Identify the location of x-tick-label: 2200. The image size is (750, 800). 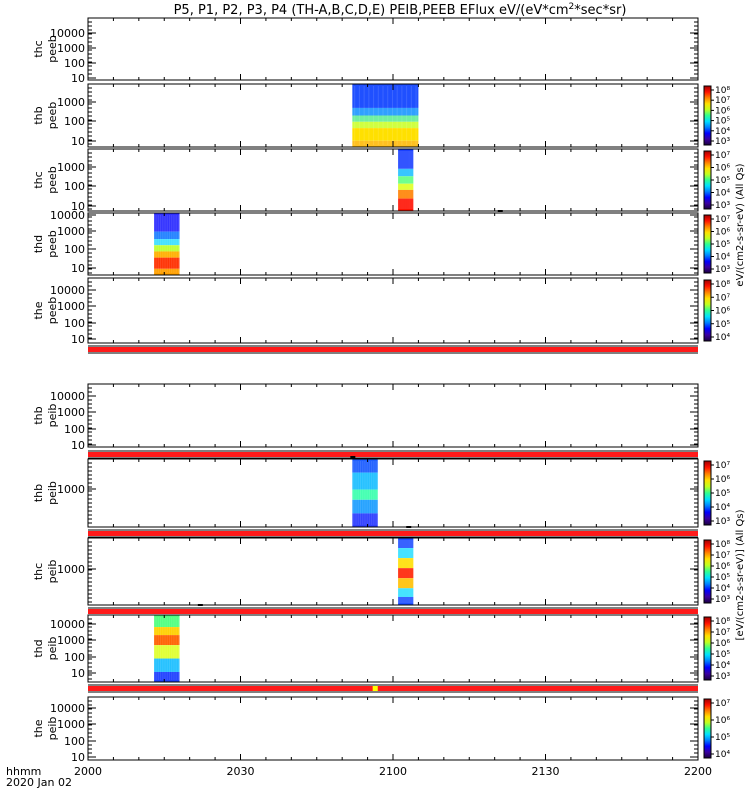
(698, 771).